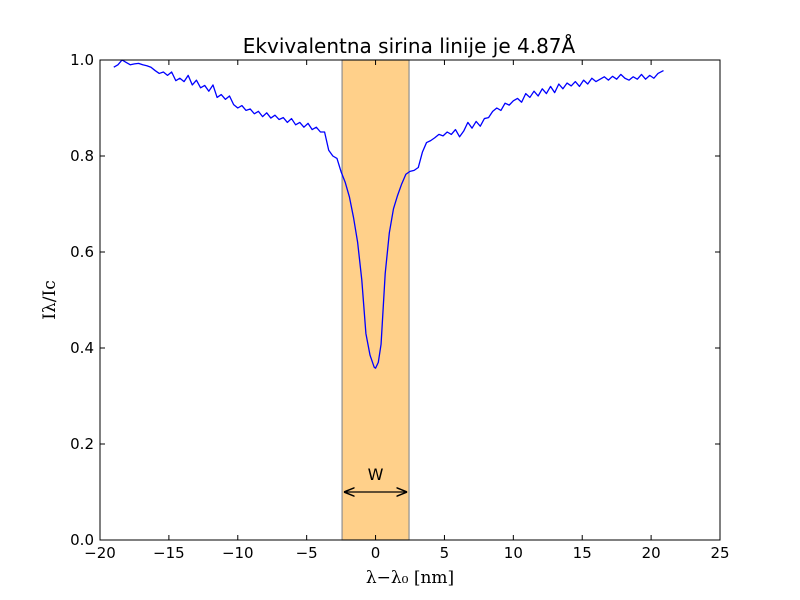 The width and height of the screenshot is (800, 600). Describe the element at coordinates (307, 553) in the screenshot. I see `x-tick-label: −5` at that location.